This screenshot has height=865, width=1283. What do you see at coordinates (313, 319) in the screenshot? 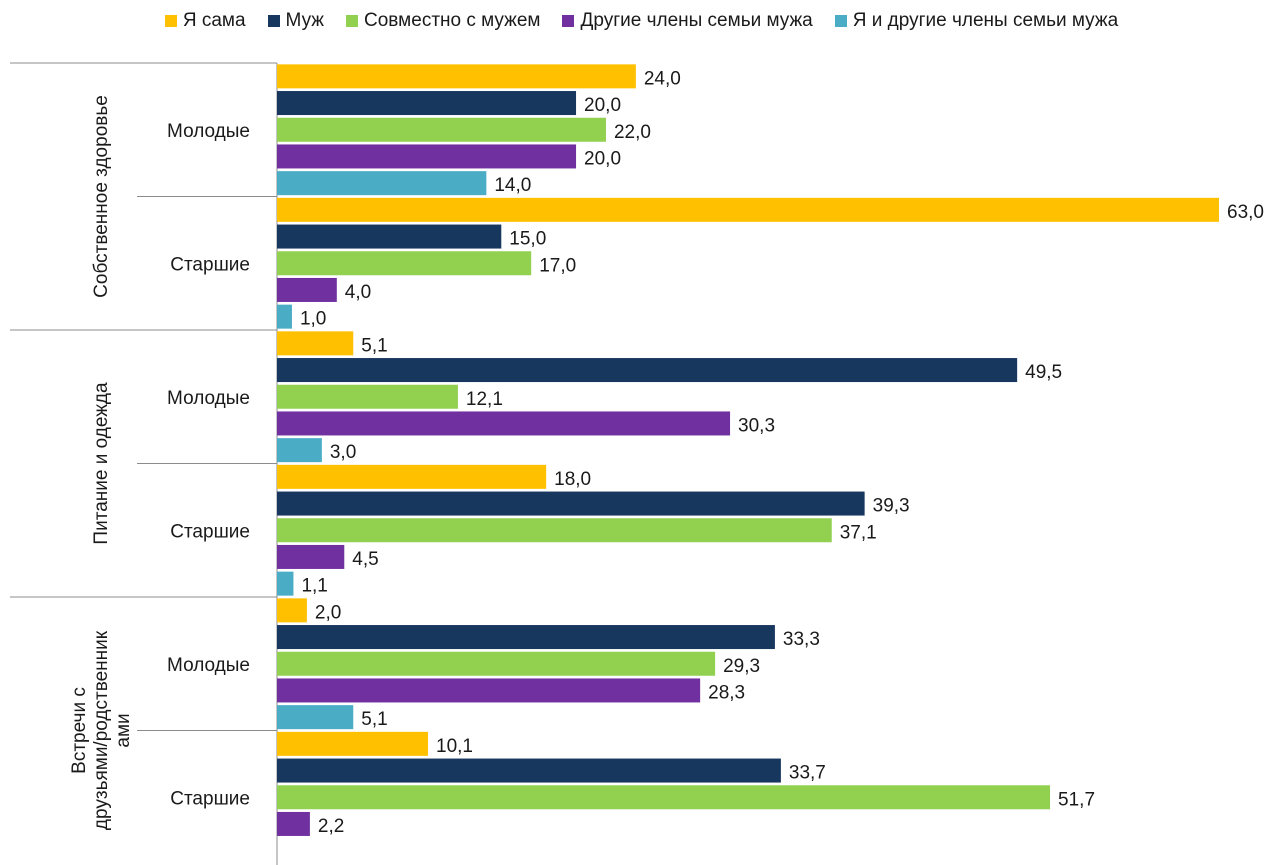
I see `data-label: 1,0` at bounding box center [313, 319].